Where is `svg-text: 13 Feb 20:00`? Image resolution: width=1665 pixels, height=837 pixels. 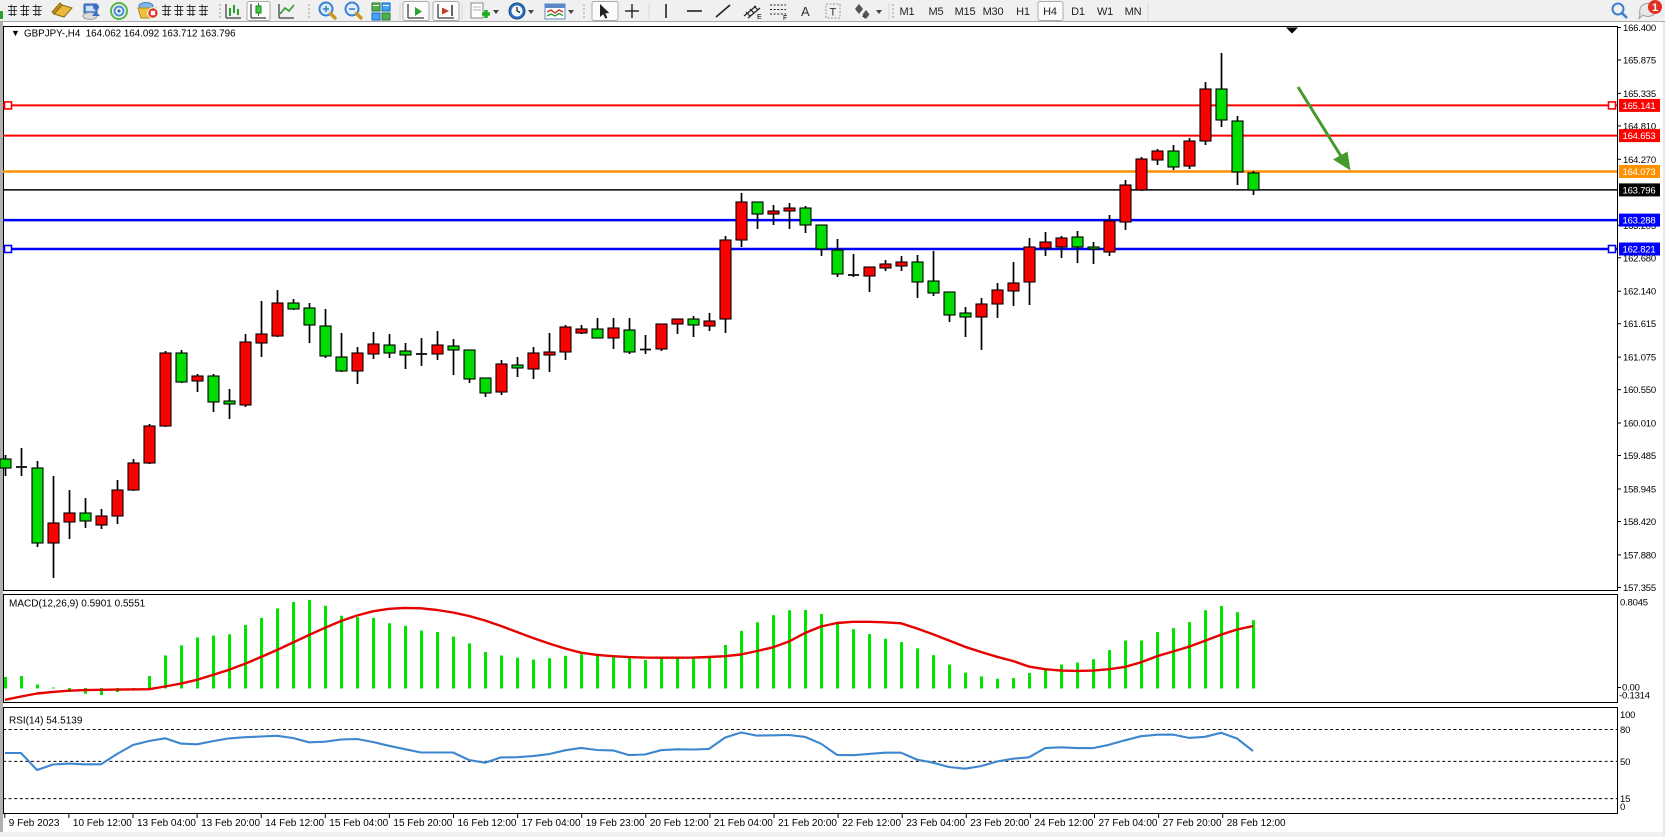
svg-text: 13 Feb 20:00 is located at coordinates (230, 823).